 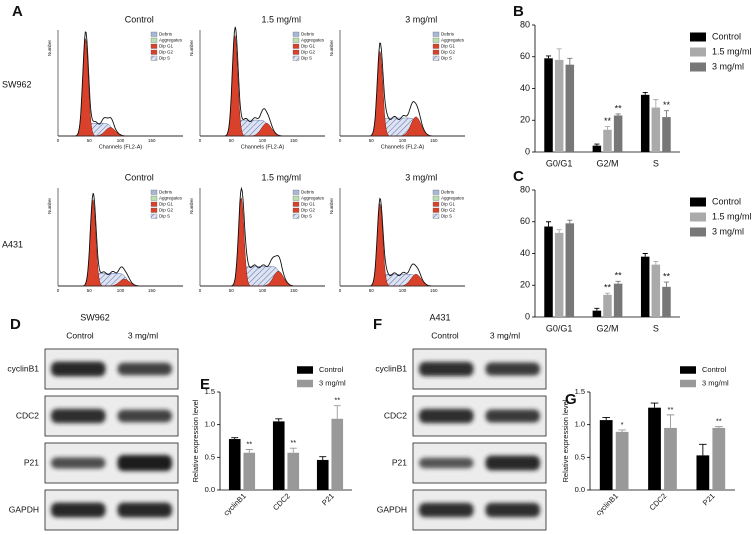 What do you see at coordinates (399, 462) in the screenshot?
I see `protein-label: P21` at bounding box center [399, 462].